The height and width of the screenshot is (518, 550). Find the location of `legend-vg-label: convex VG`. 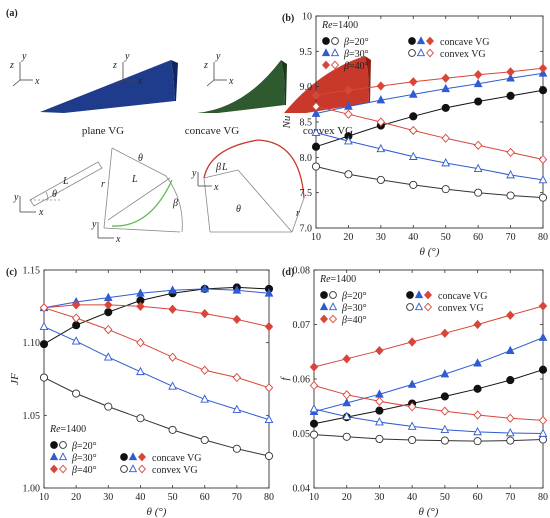

legend-vg-label: convex VG is located at coordinates (461, 308).